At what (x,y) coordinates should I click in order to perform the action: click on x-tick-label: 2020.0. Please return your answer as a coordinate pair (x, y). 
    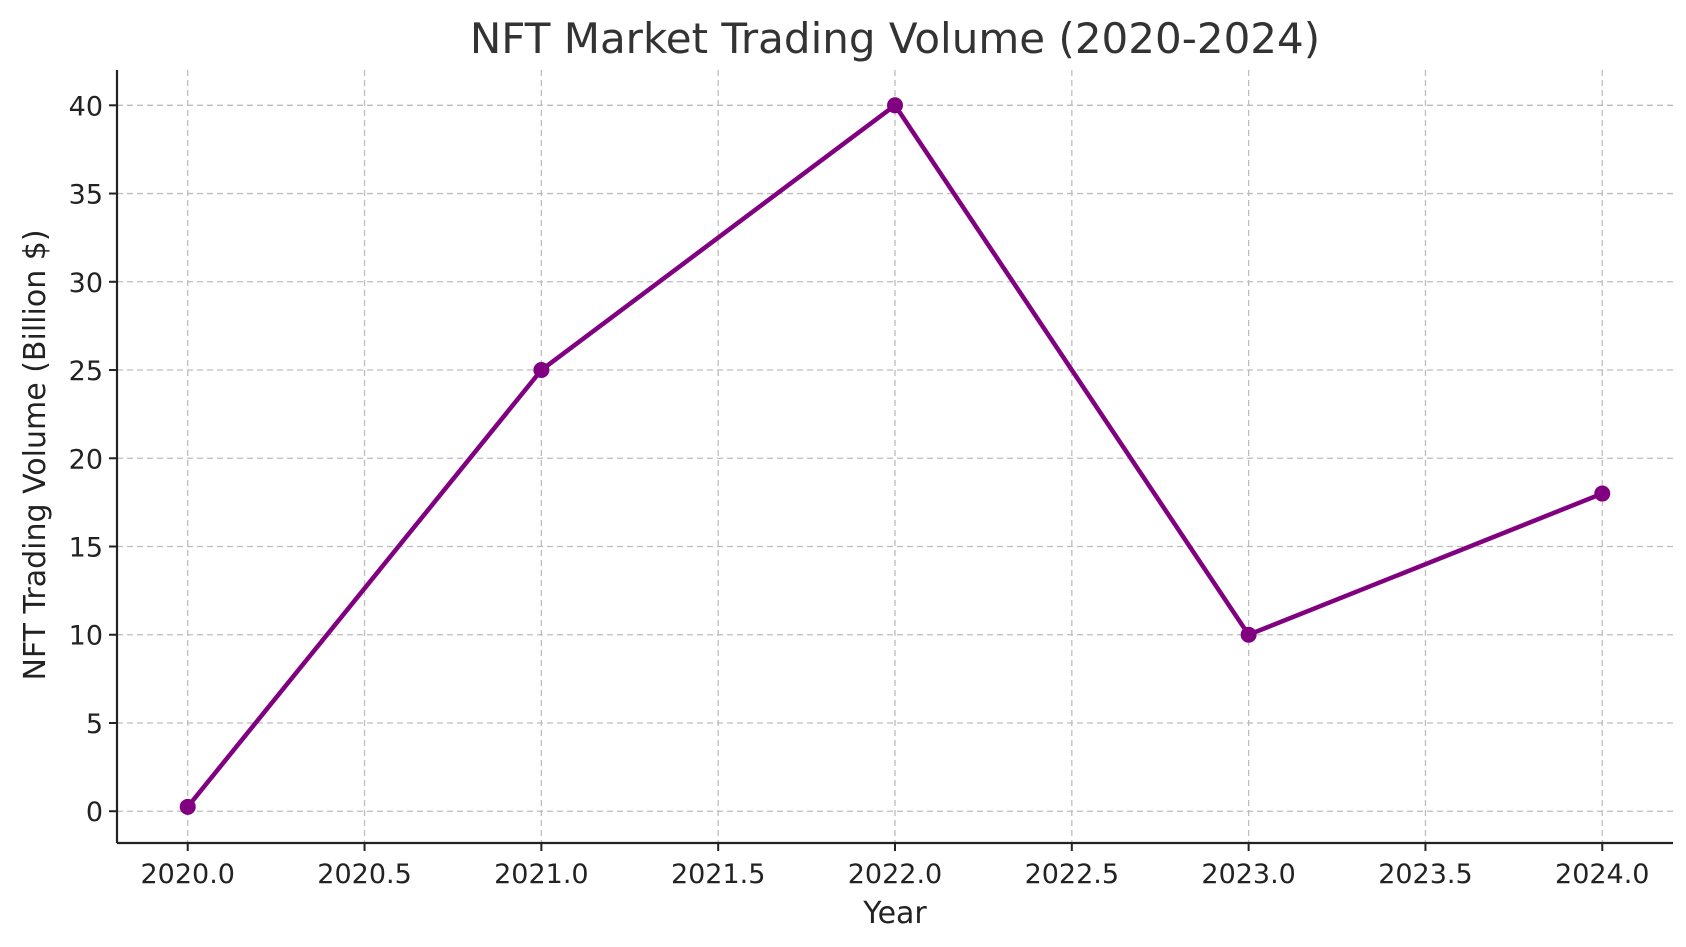
    Looking at the image, I should click on (187, 874).